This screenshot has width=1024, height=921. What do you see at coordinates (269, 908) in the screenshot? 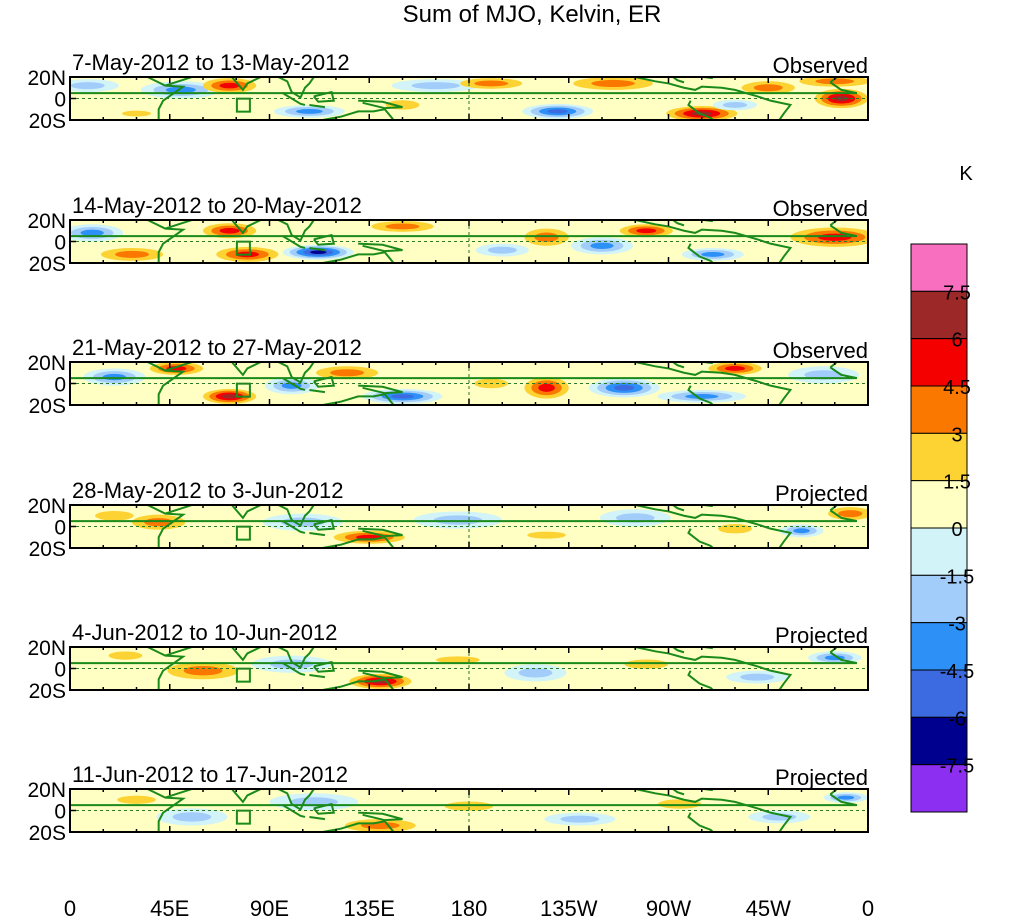
I see `x-tick-label: 90E` at bounding box center [269, 908].